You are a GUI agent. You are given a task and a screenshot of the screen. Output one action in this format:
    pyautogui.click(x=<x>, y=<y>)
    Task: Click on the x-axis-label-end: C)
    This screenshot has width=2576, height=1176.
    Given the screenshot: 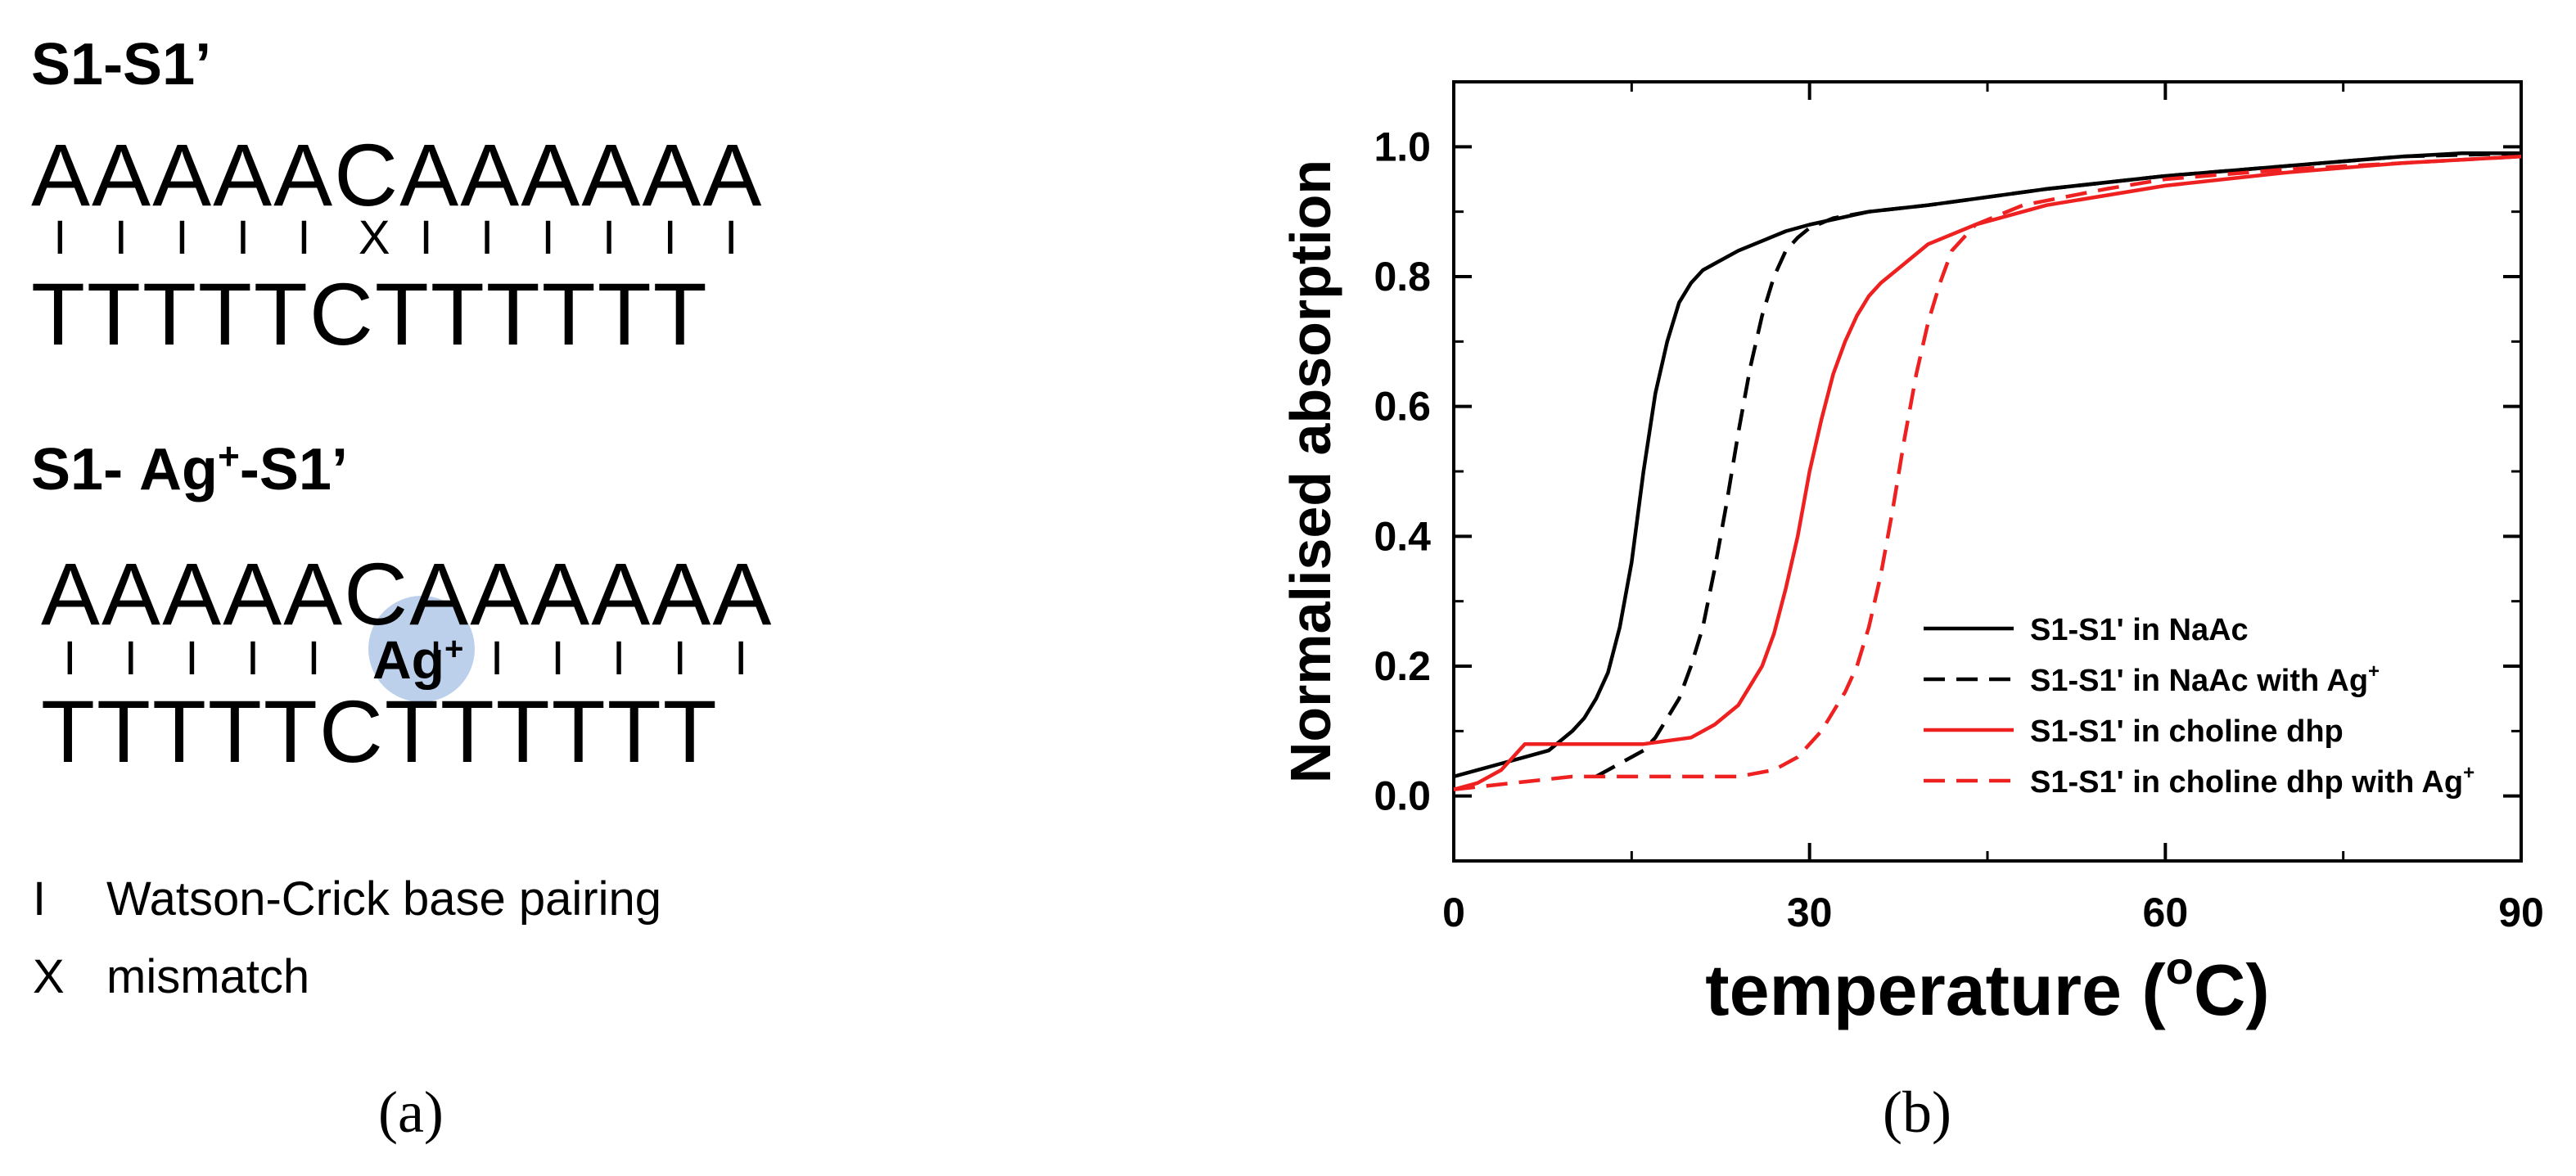 What is the action you would take?
    pyautogui.click(x=2232, y=989)
    